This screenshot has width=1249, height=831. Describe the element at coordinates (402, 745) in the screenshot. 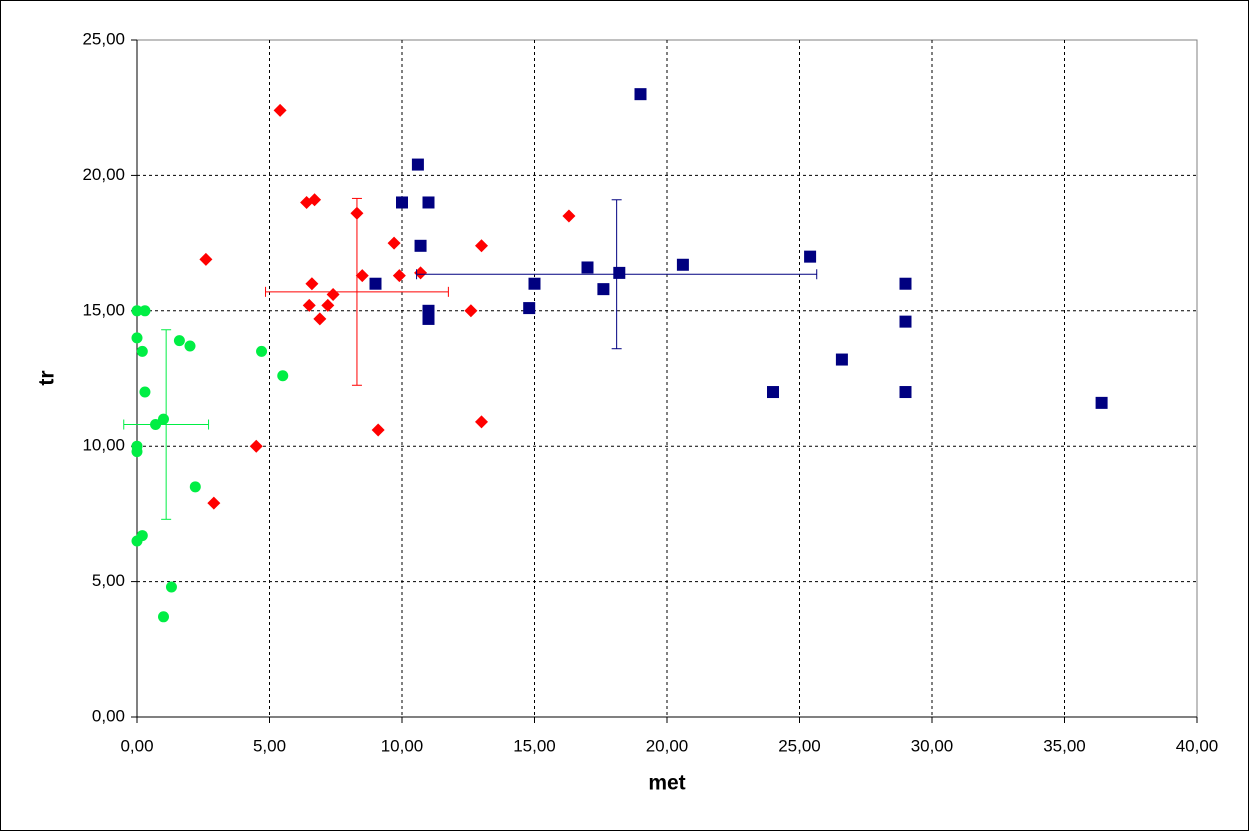

I see `x-tick-label: 10,00` at that location.